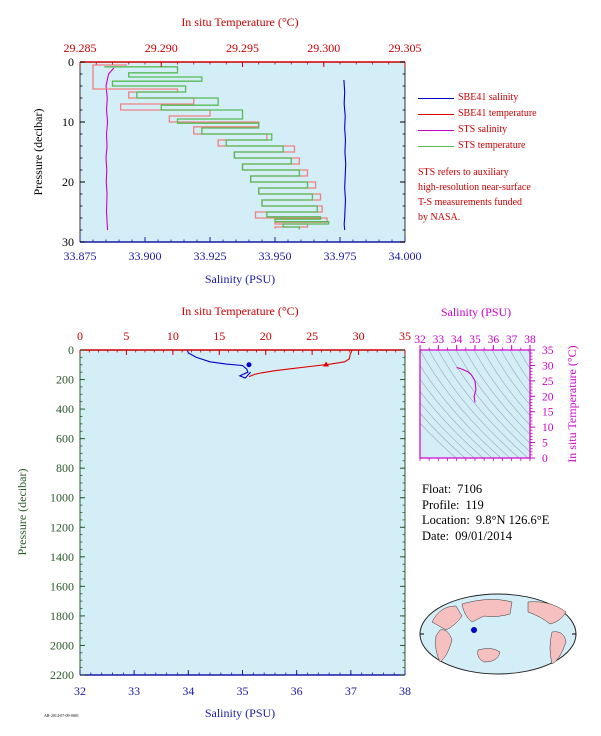 The height and width of the screenshot is (736, 601). I want to click on top-temp-tick-label: 29.305, so click(405, 48).